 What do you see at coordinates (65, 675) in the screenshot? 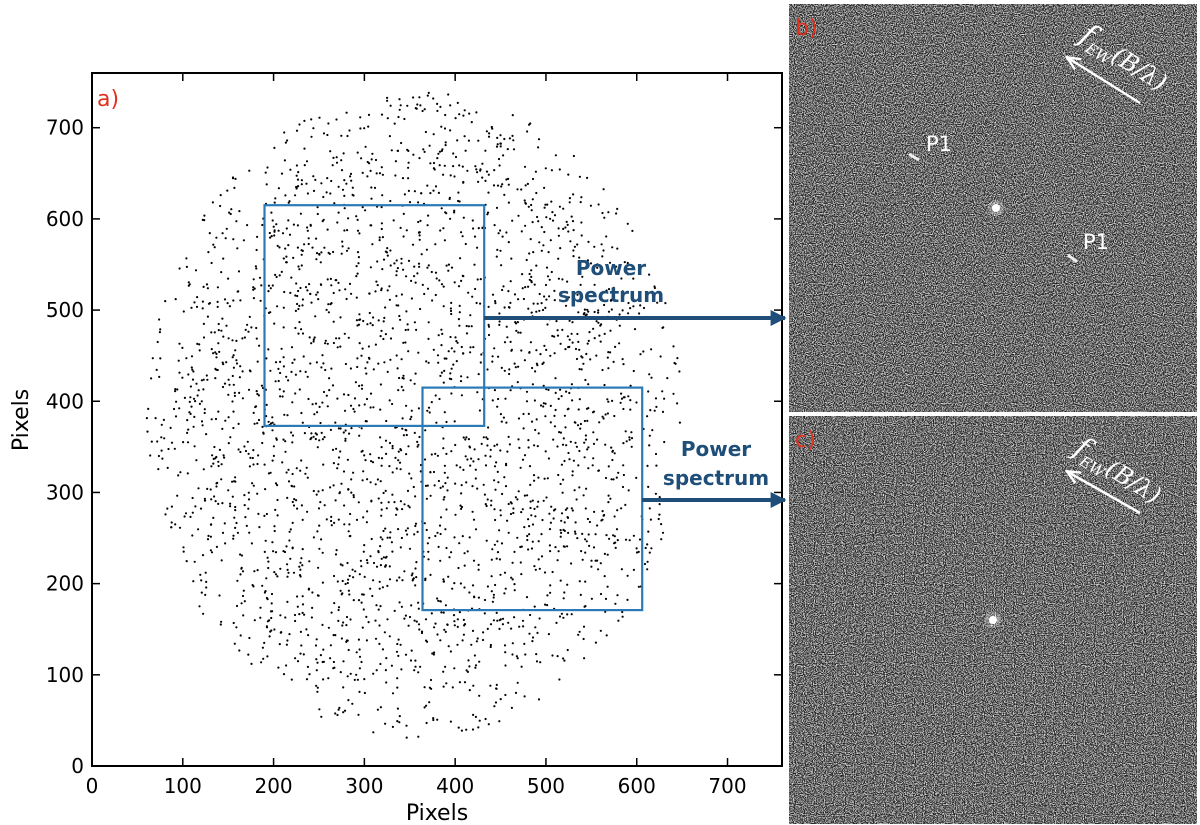
I see `y-tick-label: 100` at bounding box center [65, 675].